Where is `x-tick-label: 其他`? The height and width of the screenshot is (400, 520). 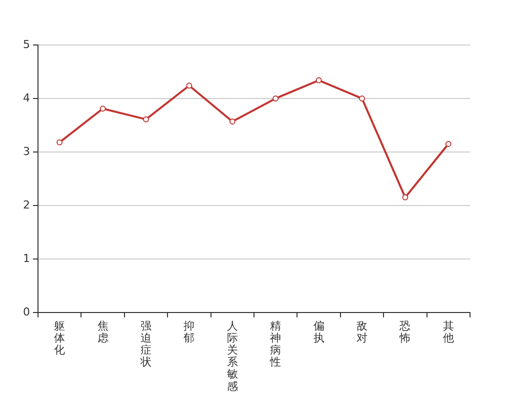 x-tick-label: 其他 is located at coordinates (448, 331).